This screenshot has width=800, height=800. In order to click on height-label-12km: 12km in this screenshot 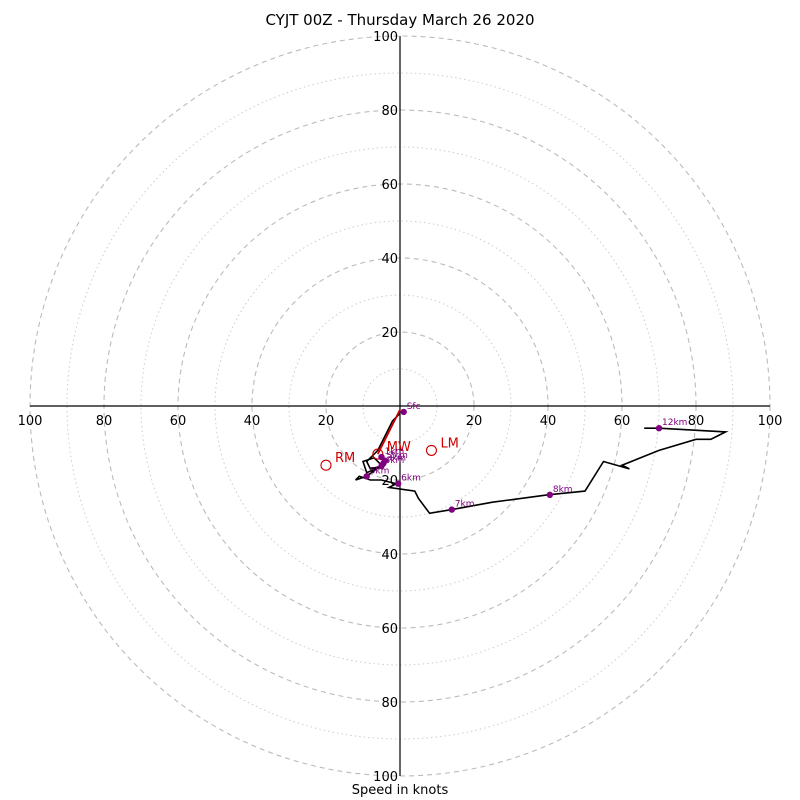, I will do `click(674, 423)`.